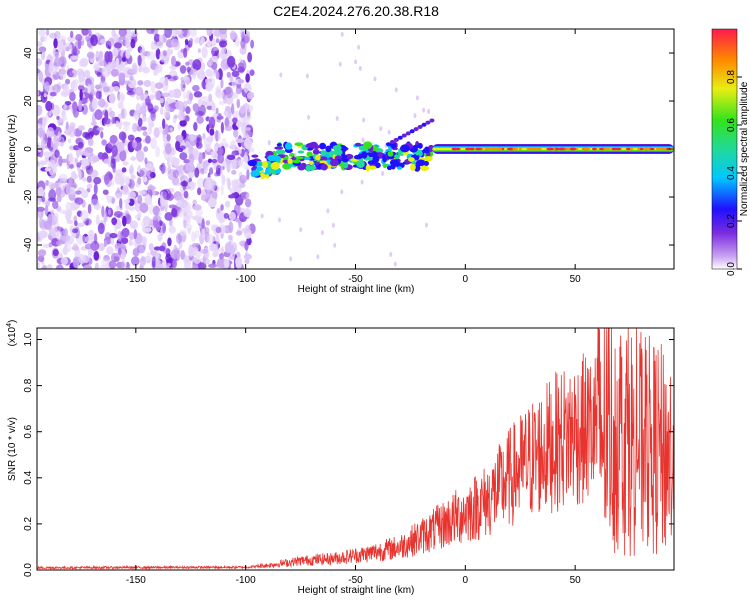  What do you see at coordinates (731, 77) in the screenshot?
I see `colorbar-tick-label-4: 0.8` at bounding box center [731, 77].